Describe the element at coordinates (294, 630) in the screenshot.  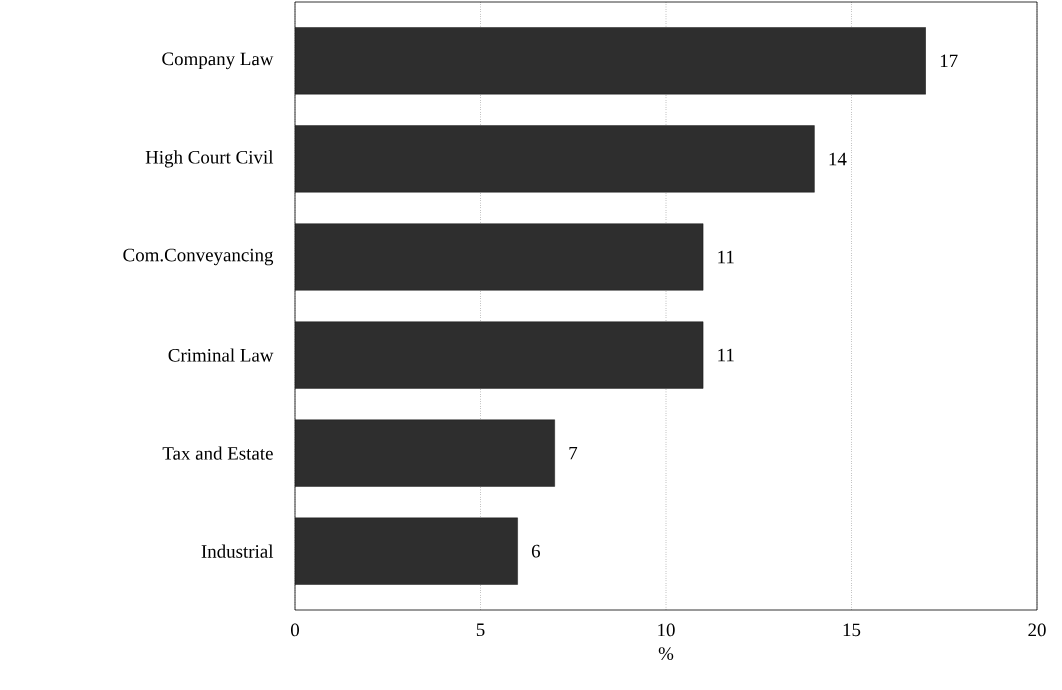
I see `x-tick-label: 0` at that location.